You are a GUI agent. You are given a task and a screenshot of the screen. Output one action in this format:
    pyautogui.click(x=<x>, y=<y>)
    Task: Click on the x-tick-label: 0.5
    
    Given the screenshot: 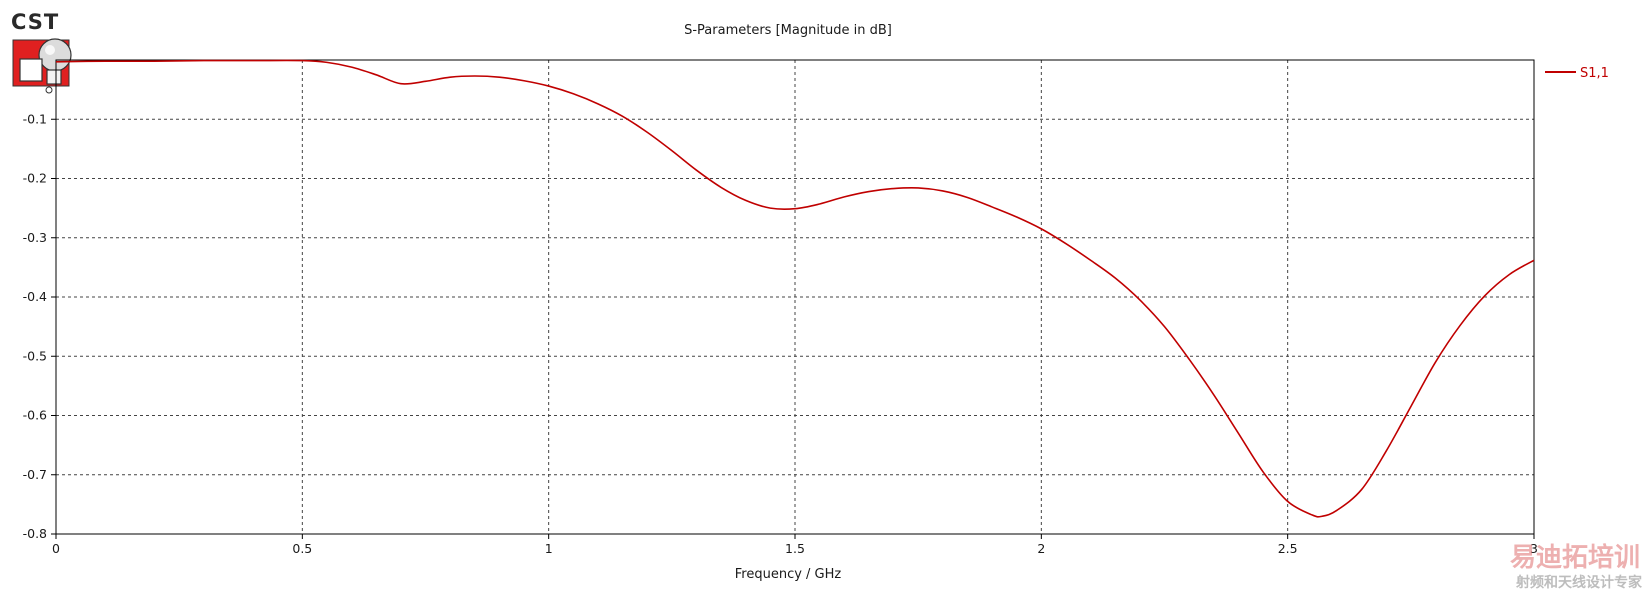 What is the action you would take?
    pyautogui.click(x=302, y=548)
    